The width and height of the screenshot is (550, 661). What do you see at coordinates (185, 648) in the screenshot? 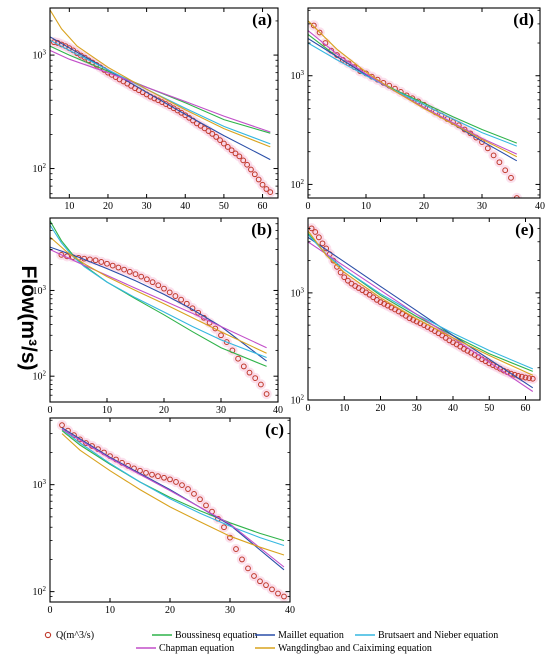
I see `legend-item-chapman: Chapman equation` at bounding box center [185, 648].